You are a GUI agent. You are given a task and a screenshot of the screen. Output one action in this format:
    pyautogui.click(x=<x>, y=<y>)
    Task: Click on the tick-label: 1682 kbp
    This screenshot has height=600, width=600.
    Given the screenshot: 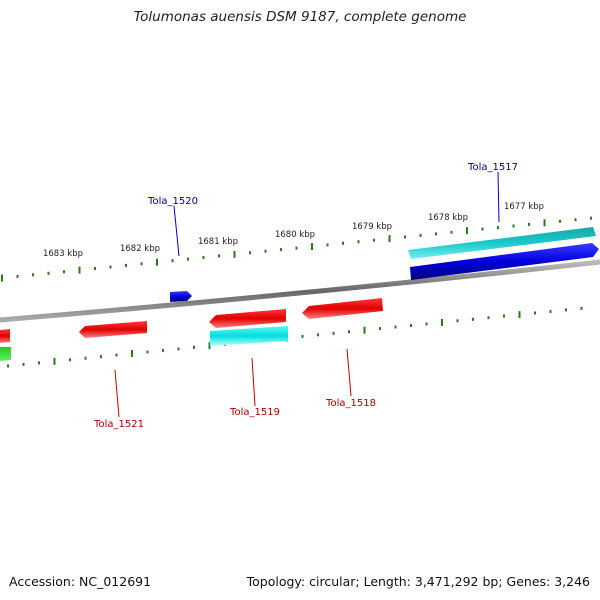 What is the action you would take?
    pyautogui.click(x=140, y=249)
    